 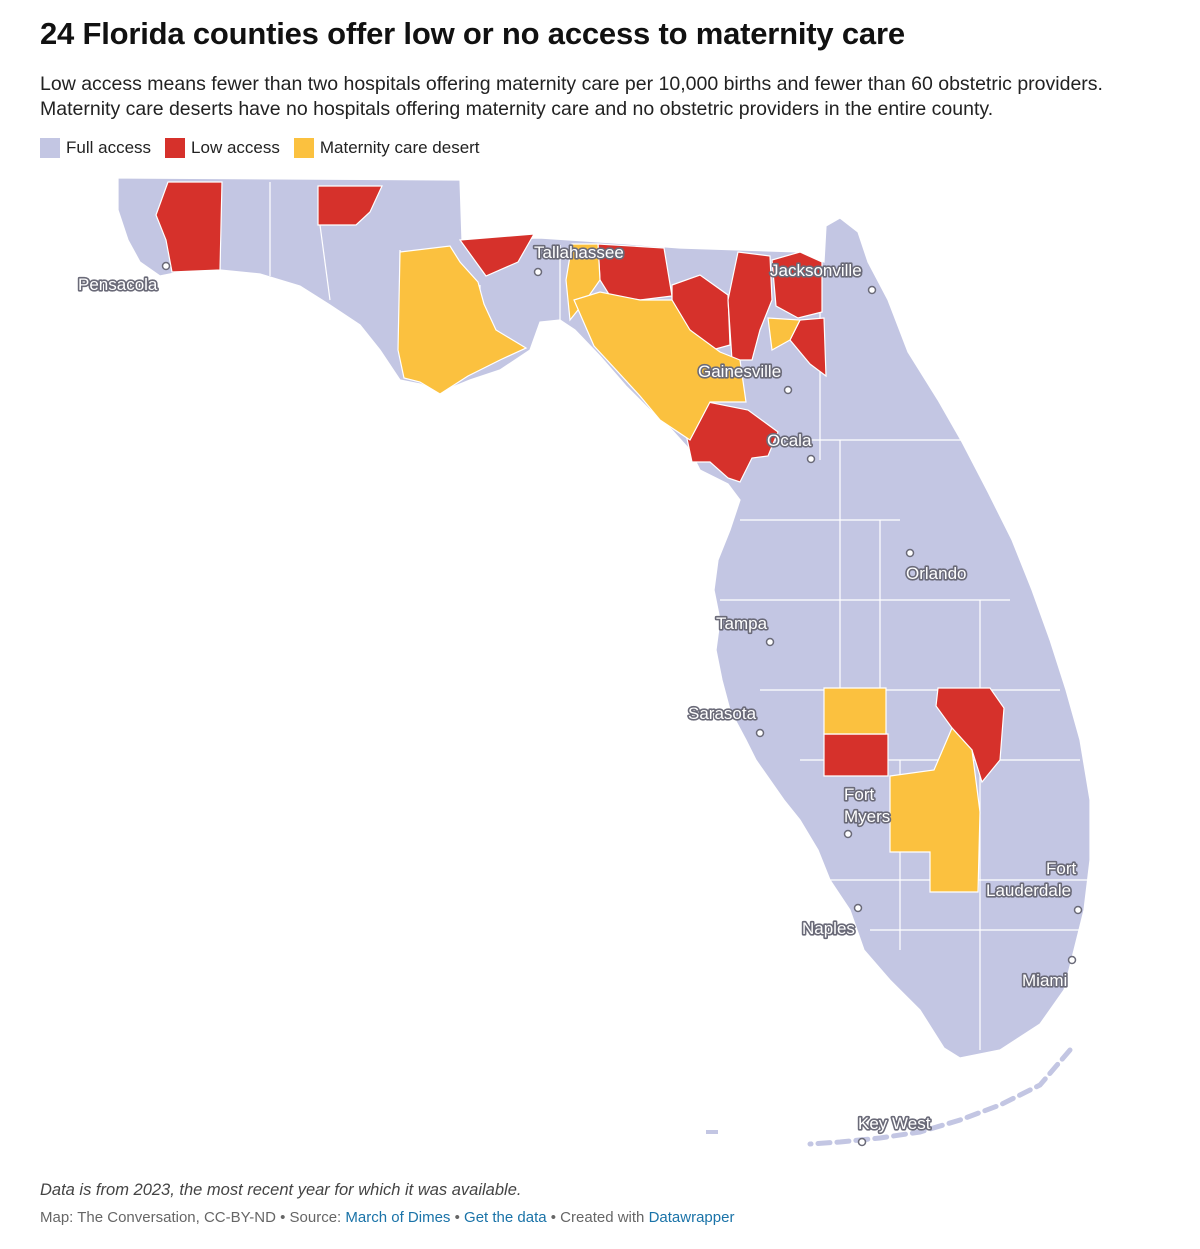 I want to click on city-label-sarasota: Sarasota, so click(x=722, y=713).